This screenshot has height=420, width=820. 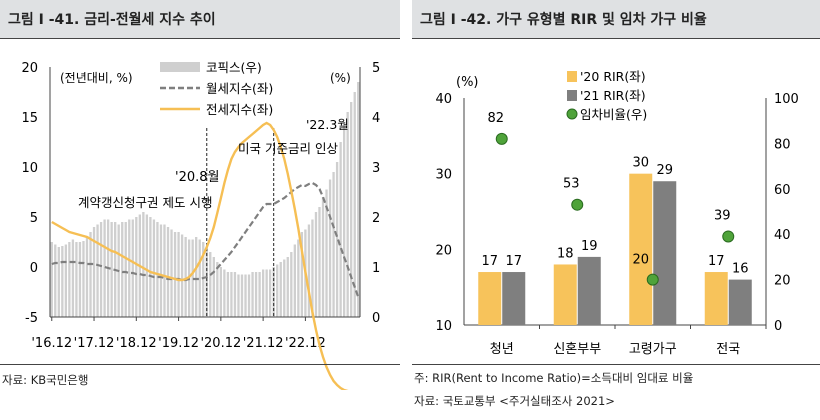 I want to click on y-tick-label-left: 10, so click(x=443, y=326).